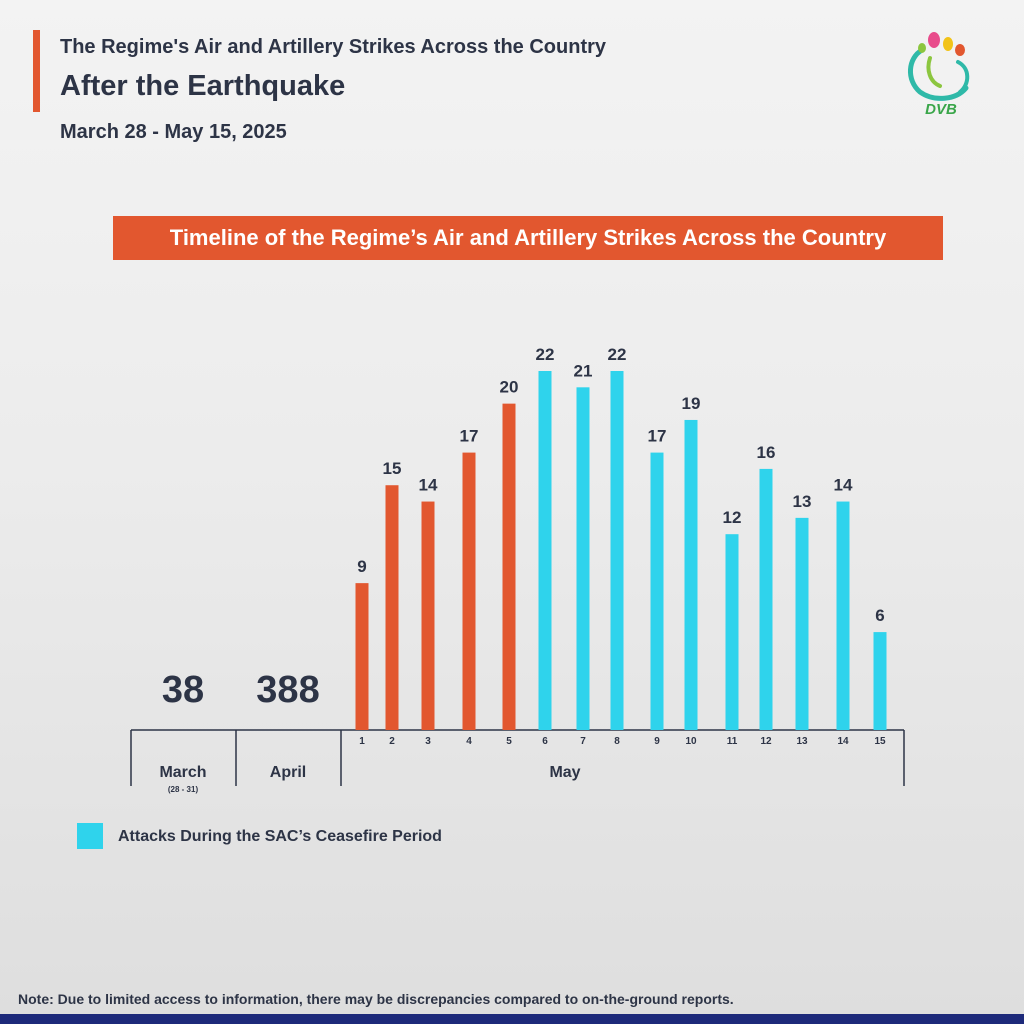 The height and width of the screenshot is (1024, 1024). I want to click on tick-label-may-5: 5, so click(509, 741).